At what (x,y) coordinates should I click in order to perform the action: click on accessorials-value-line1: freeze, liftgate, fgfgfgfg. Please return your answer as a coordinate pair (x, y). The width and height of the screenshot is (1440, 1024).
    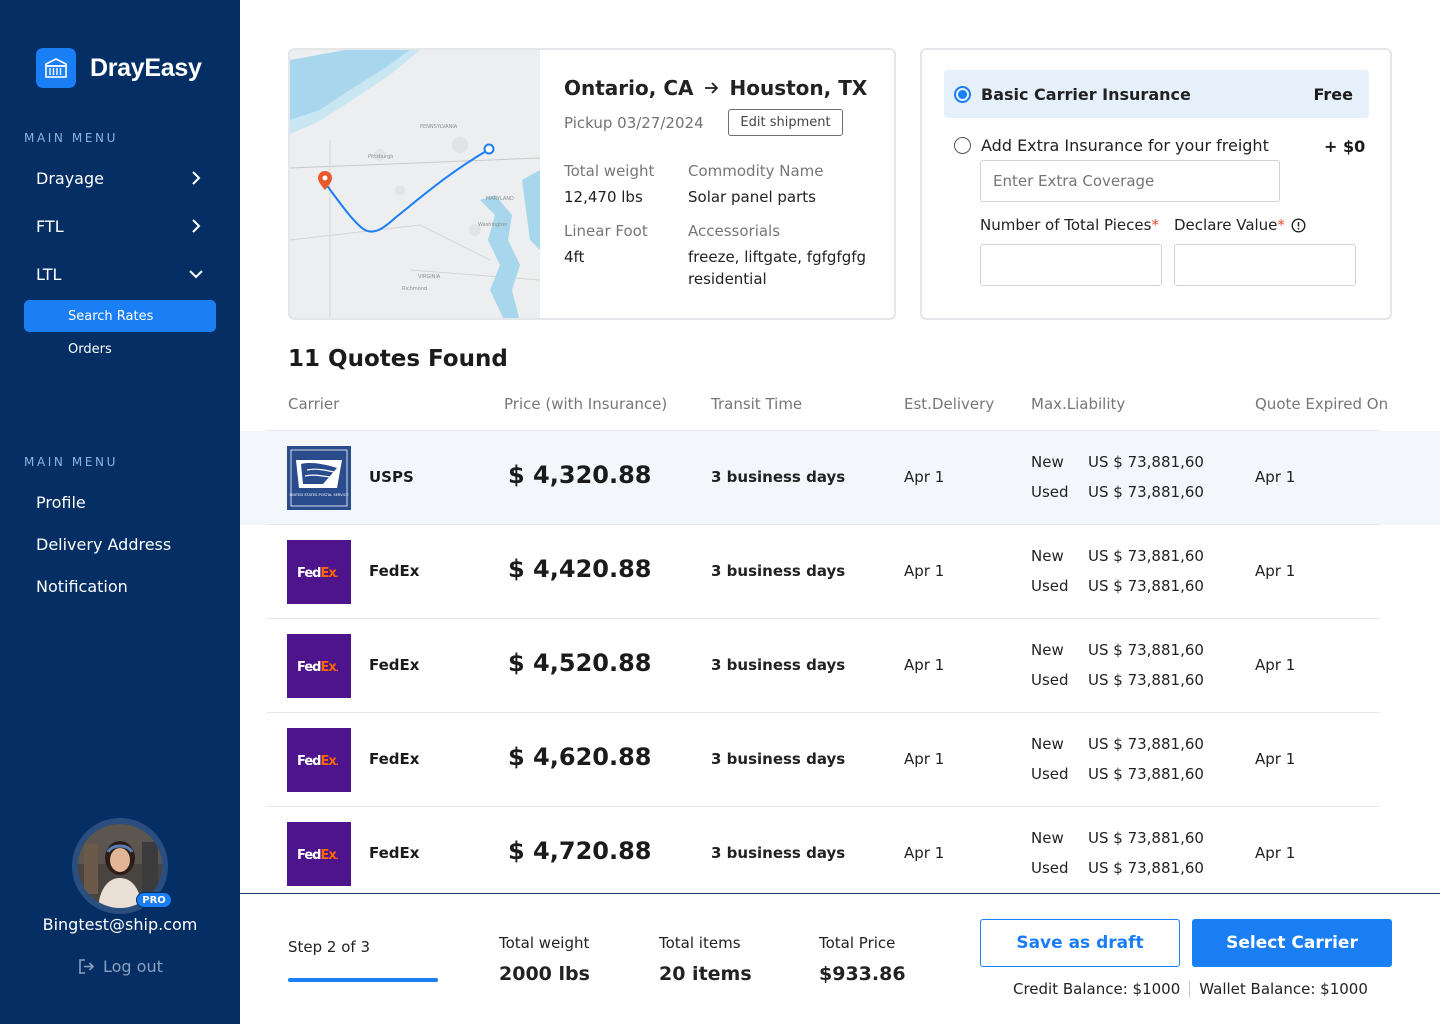
    Looking at the image, I should click on (777, 257).